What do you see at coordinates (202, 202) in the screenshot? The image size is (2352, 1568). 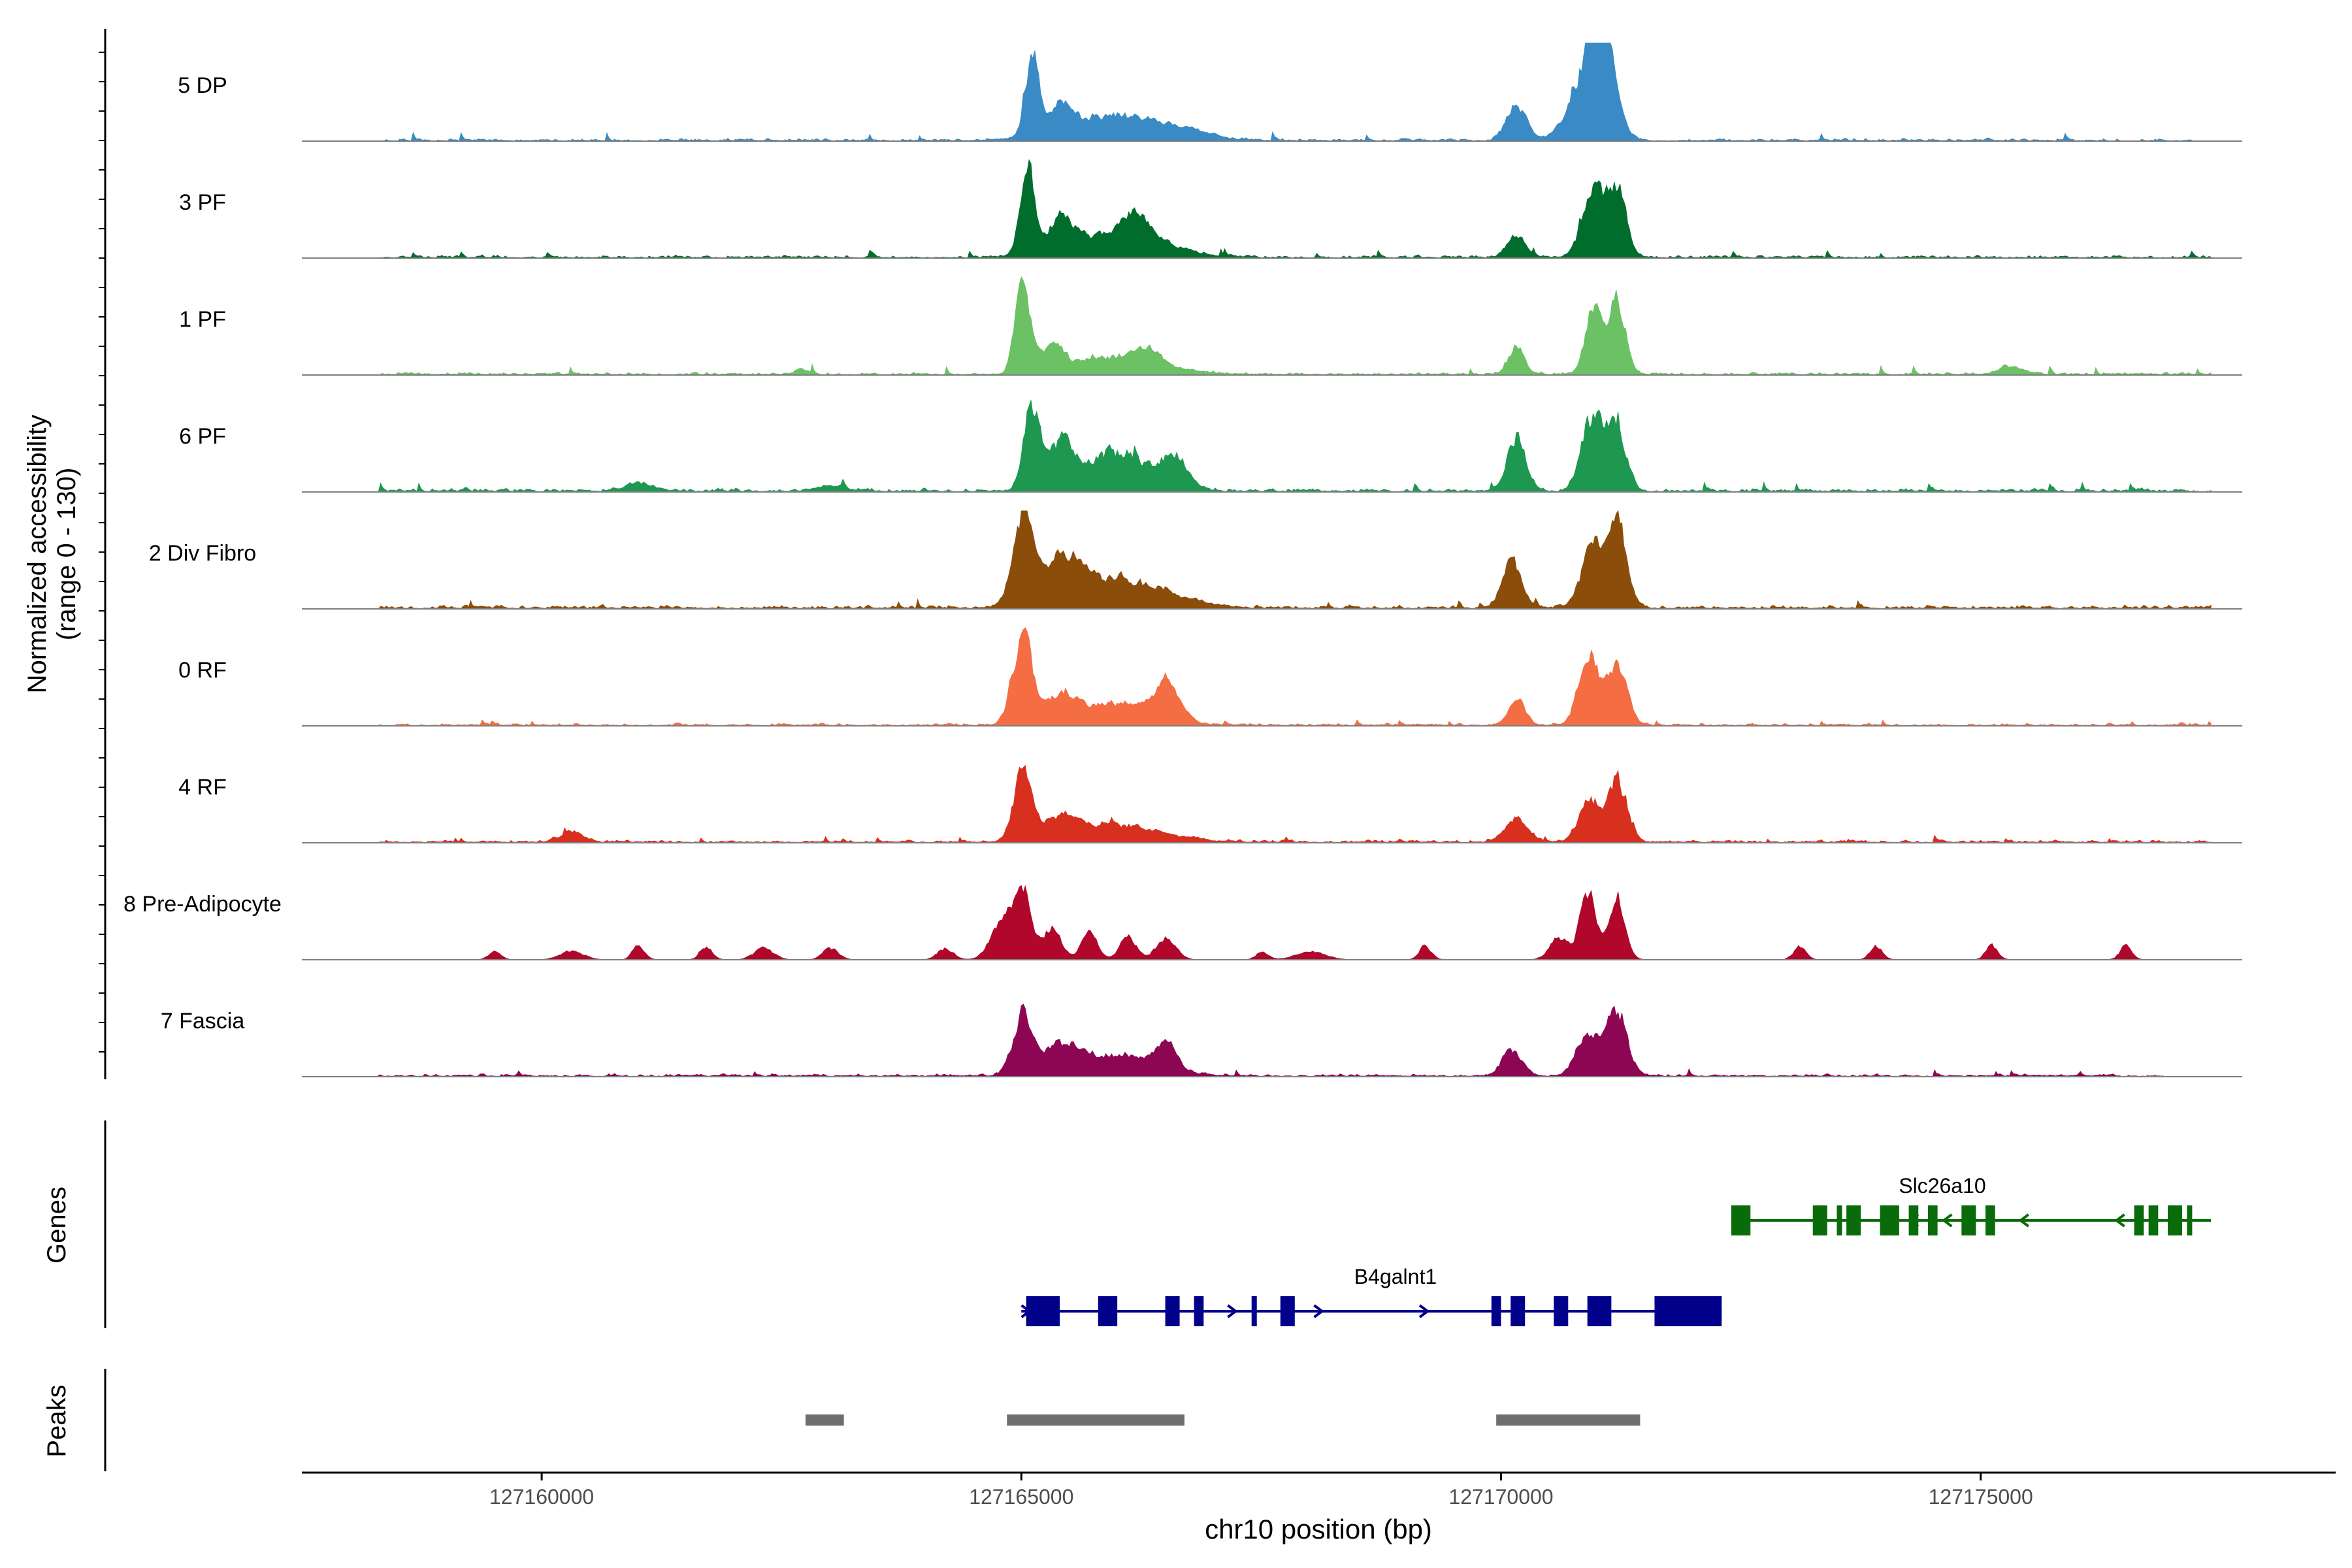 I see `track-label: 3 PF` at bounding box center [202, 202].